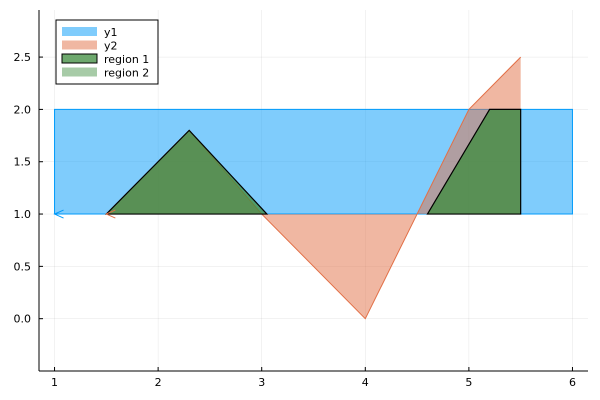  Describe the element at coordinates (23, 109) in the screenshot. I see `y-tick-label: 2.0` at that location.